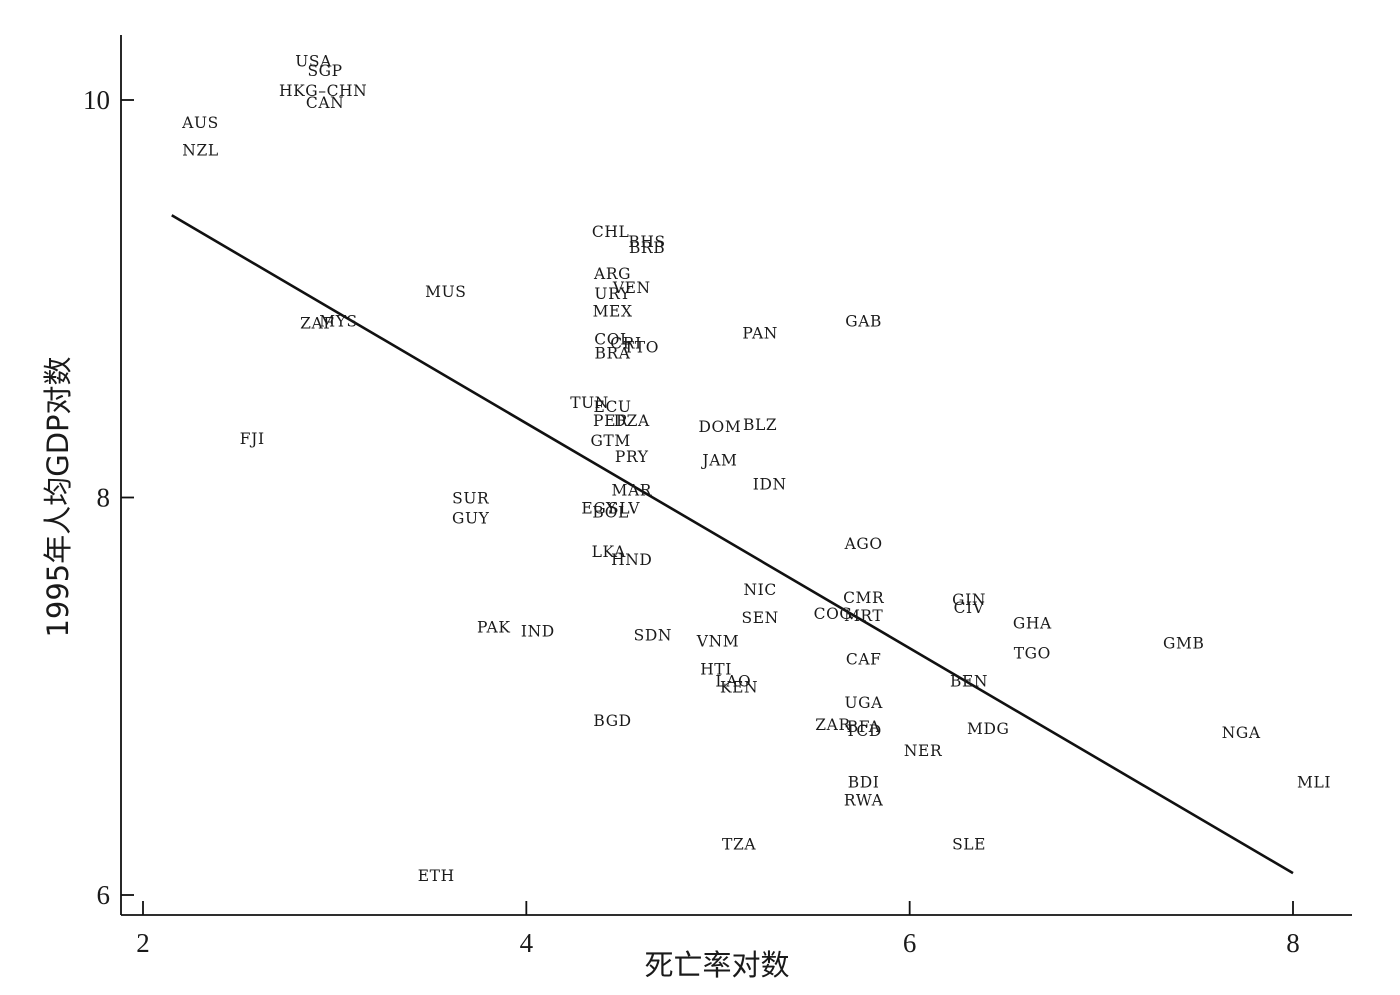 The height and width of the screenshot is (995, 1400). Describe the element at coordinates (833, 614) in the screenshot. I see `point-cog: COG` at that location.